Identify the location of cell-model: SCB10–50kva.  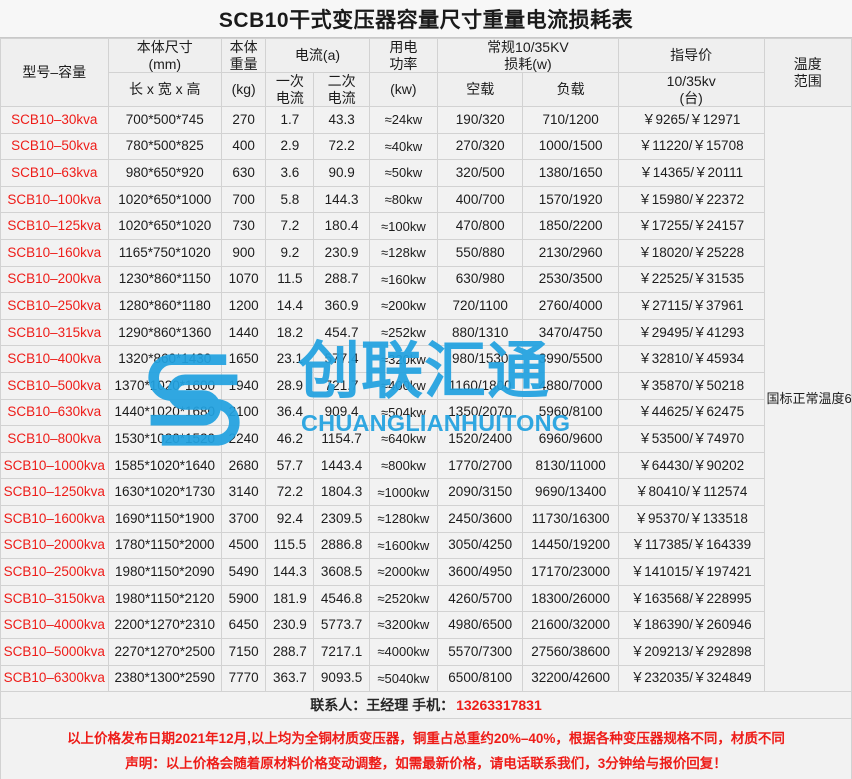
(54, 146).